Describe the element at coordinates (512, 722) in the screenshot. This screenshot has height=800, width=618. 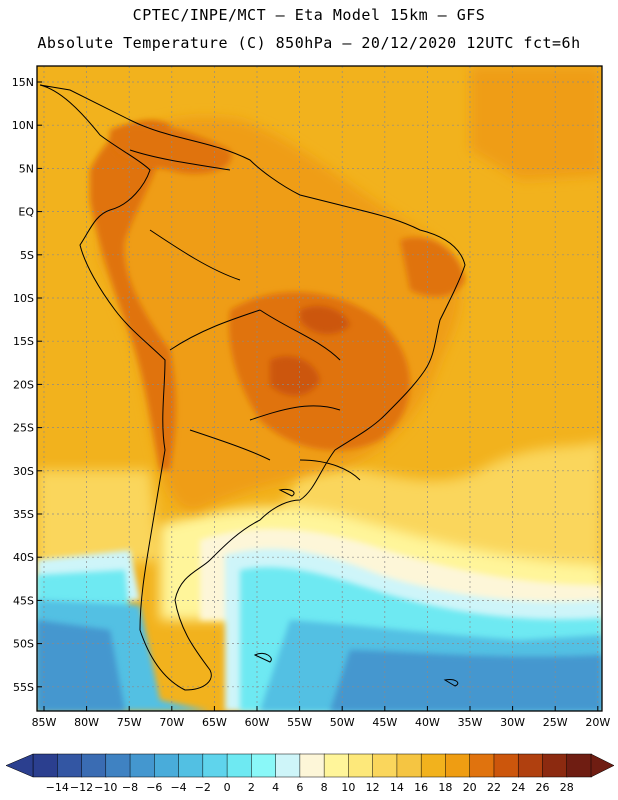
I see `longitude-label: 30W` at that location.